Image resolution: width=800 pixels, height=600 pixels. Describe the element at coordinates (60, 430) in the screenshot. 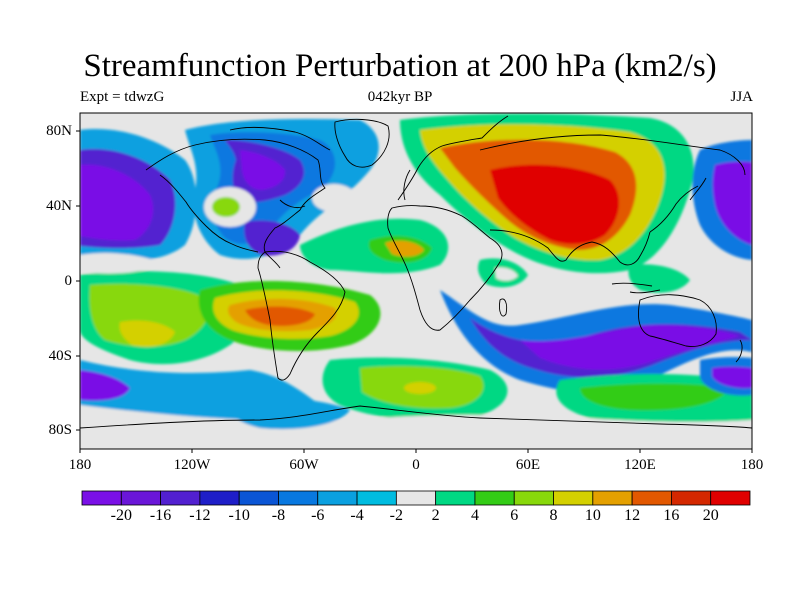

I see `y-tick-label: 80S` at that location.